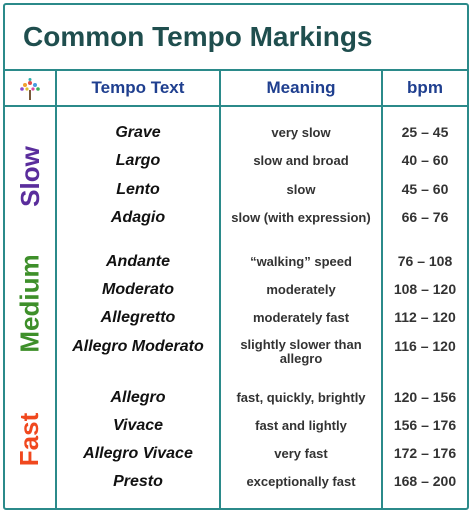  What do you see at coordinates (301, 87) in the screenshot?
I see `header-meaning: Meaning` at bounding box center [301, 87].